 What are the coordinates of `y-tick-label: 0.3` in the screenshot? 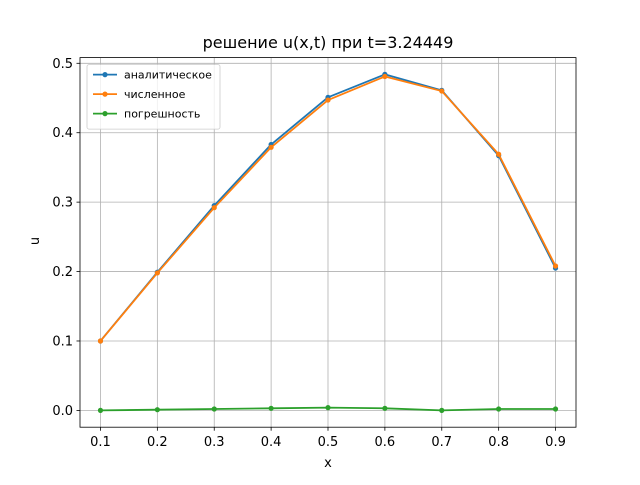 It's located at (62, 203).